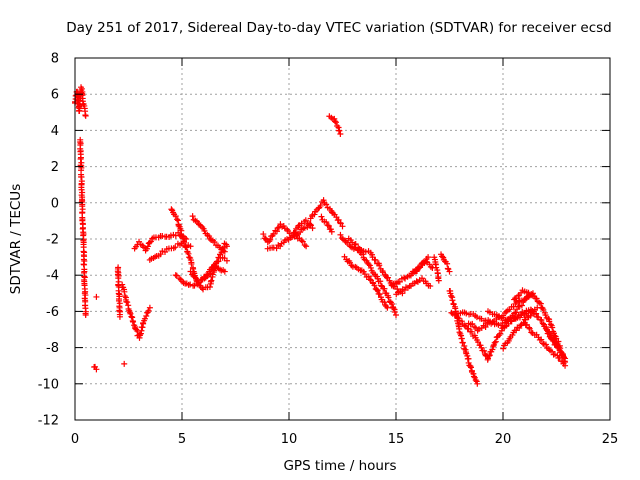 This screenshot has width=640, height=480. What do you see at coordinates (55, 131) in the screenshot?
I see `y-tick-label: 4` at bounding box center [55, 131].